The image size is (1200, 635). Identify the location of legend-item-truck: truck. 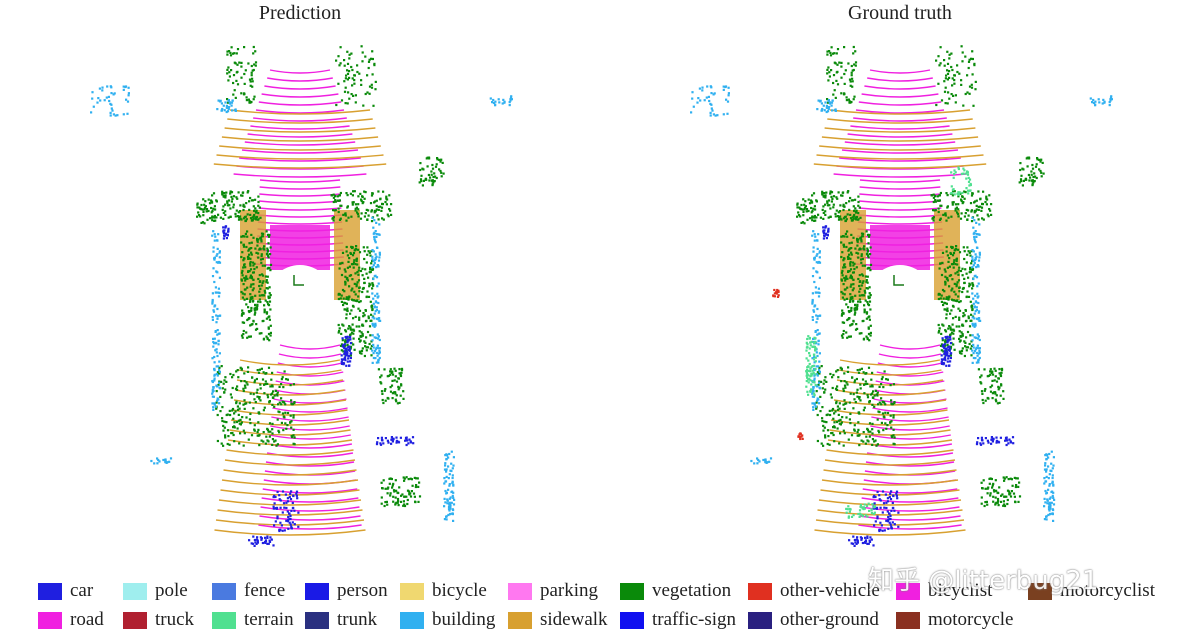
(158, 620).